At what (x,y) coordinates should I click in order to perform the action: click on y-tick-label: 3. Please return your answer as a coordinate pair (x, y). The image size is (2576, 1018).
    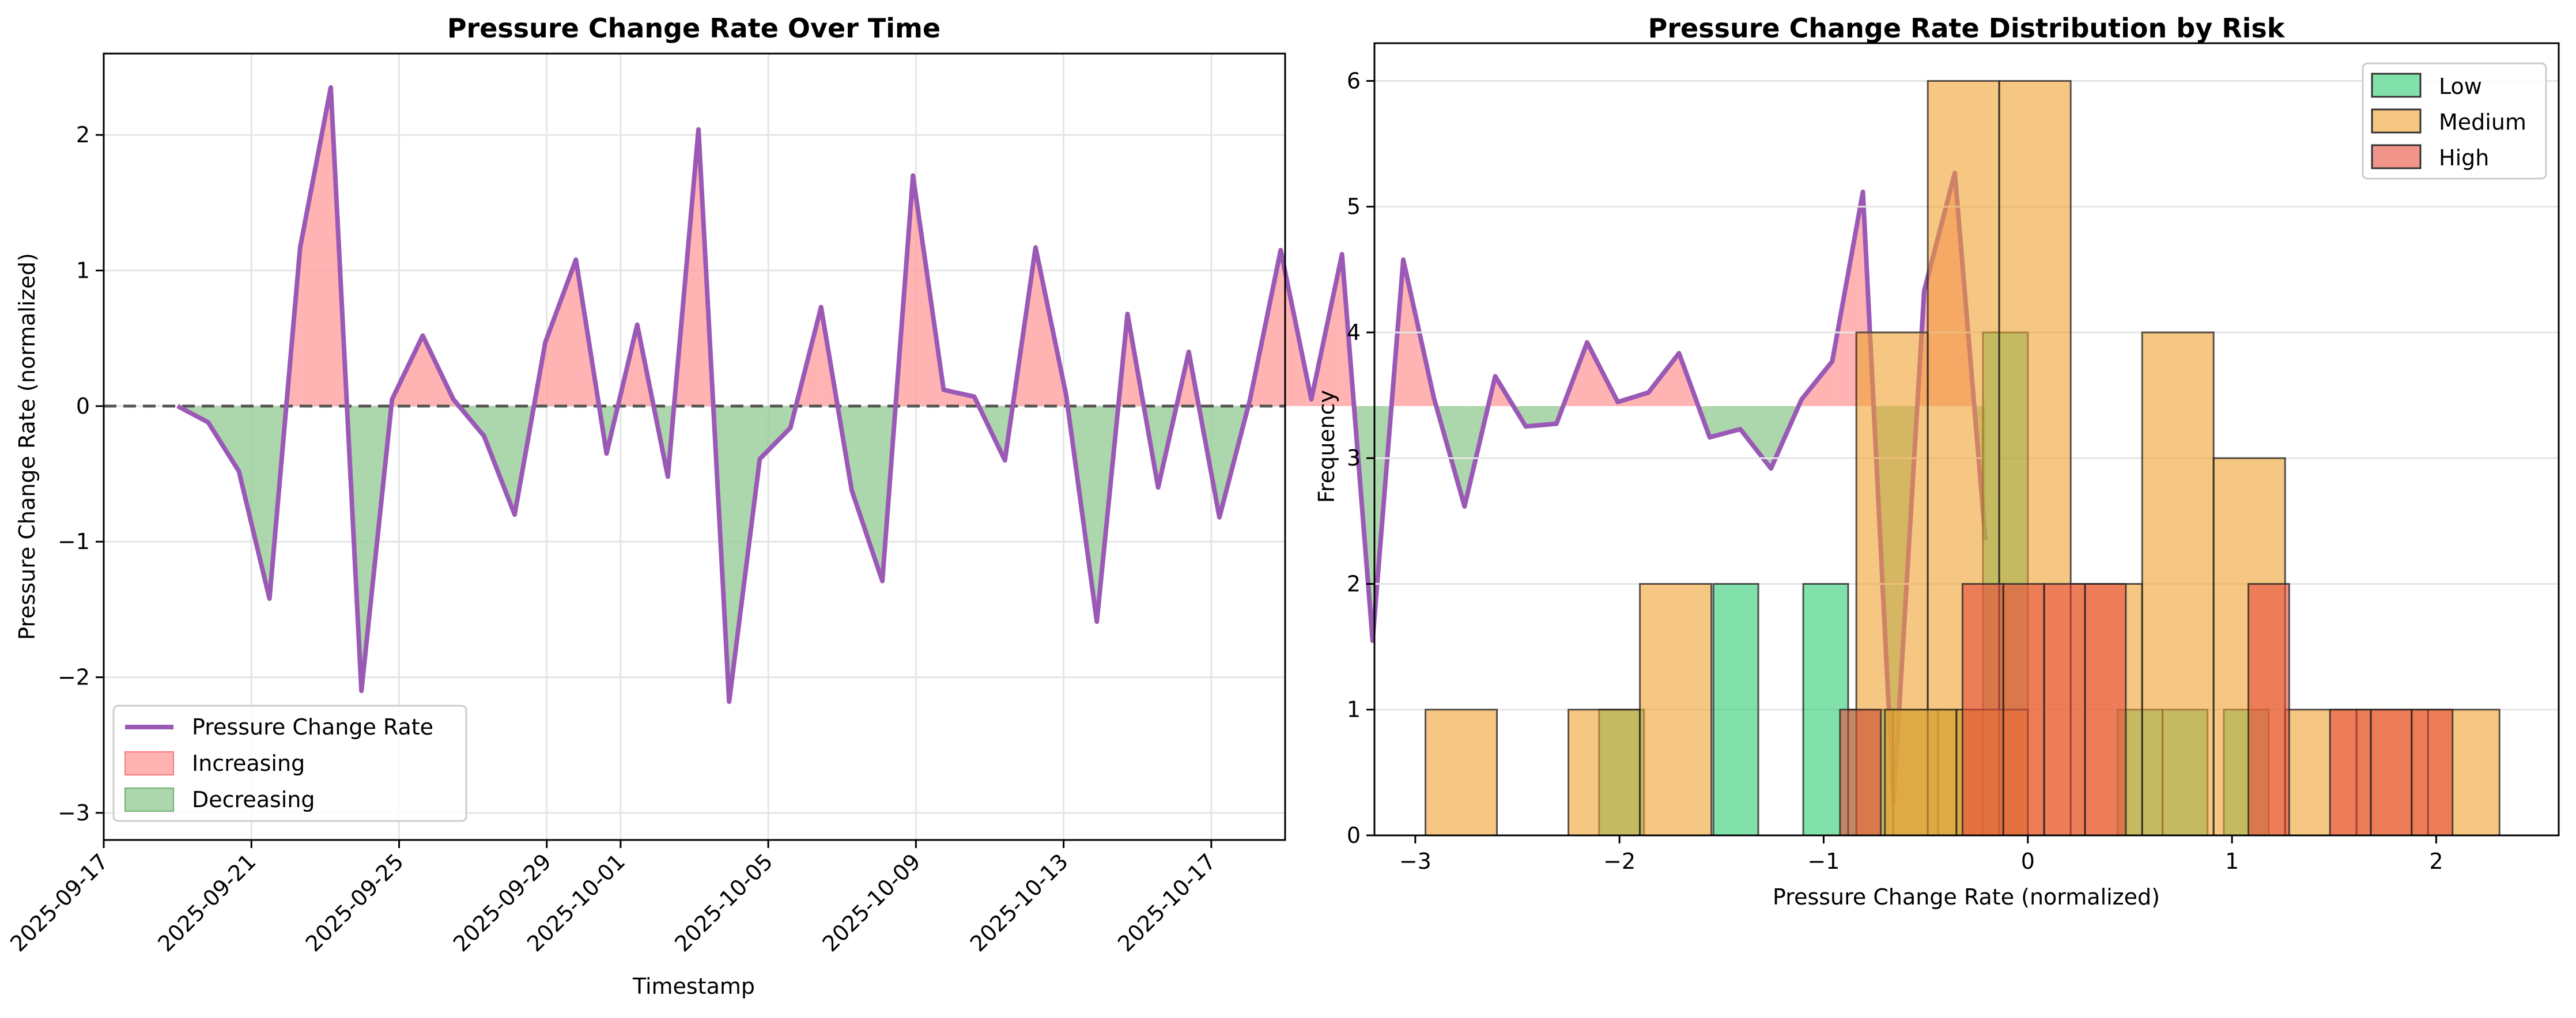
    Looking at the image, I should click on (1354, 458).